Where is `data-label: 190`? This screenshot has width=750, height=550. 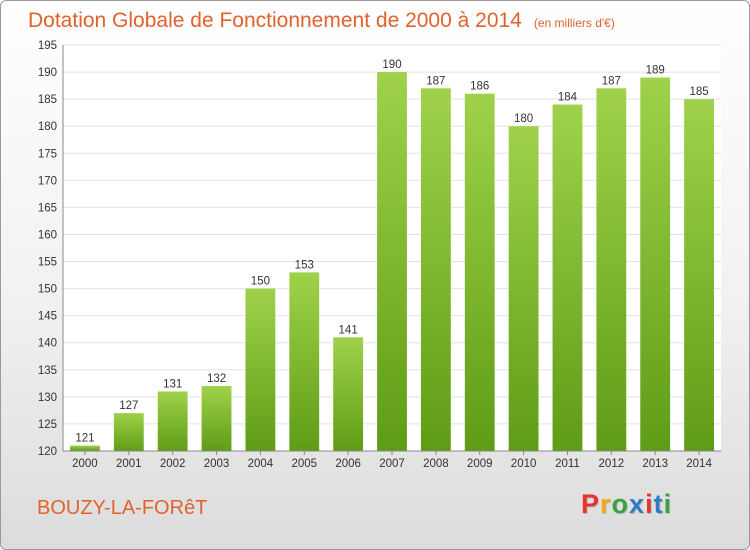
data-label: 190 is located at coordinates (391, 65).